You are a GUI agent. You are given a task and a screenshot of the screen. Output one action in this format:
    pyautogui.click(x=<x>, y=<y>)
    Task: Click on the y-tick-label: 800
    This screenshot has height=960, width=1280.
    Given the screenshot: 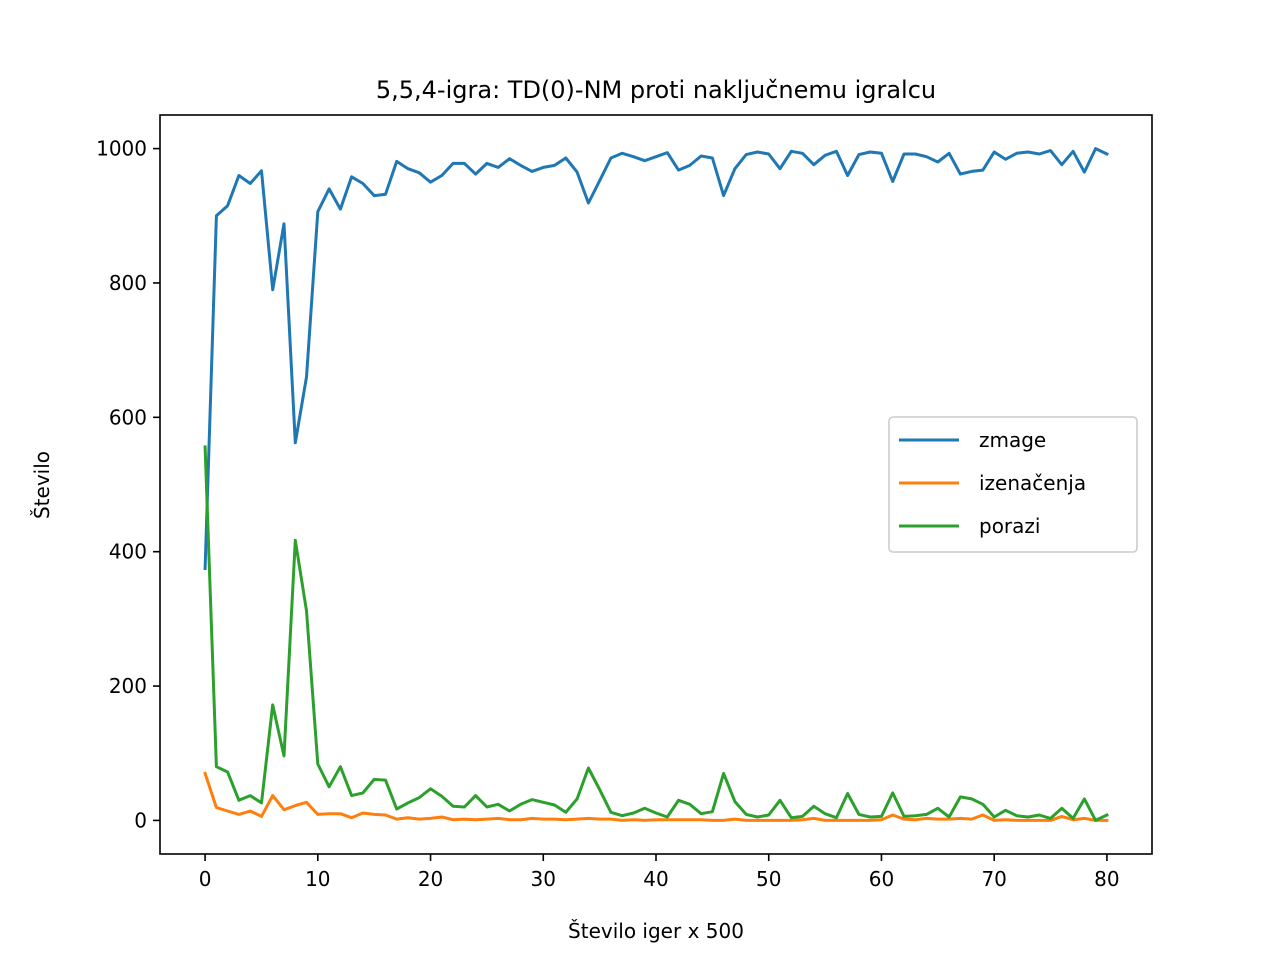 What is the action you would take?
    pyautogui.click(x=128, y=283)
    